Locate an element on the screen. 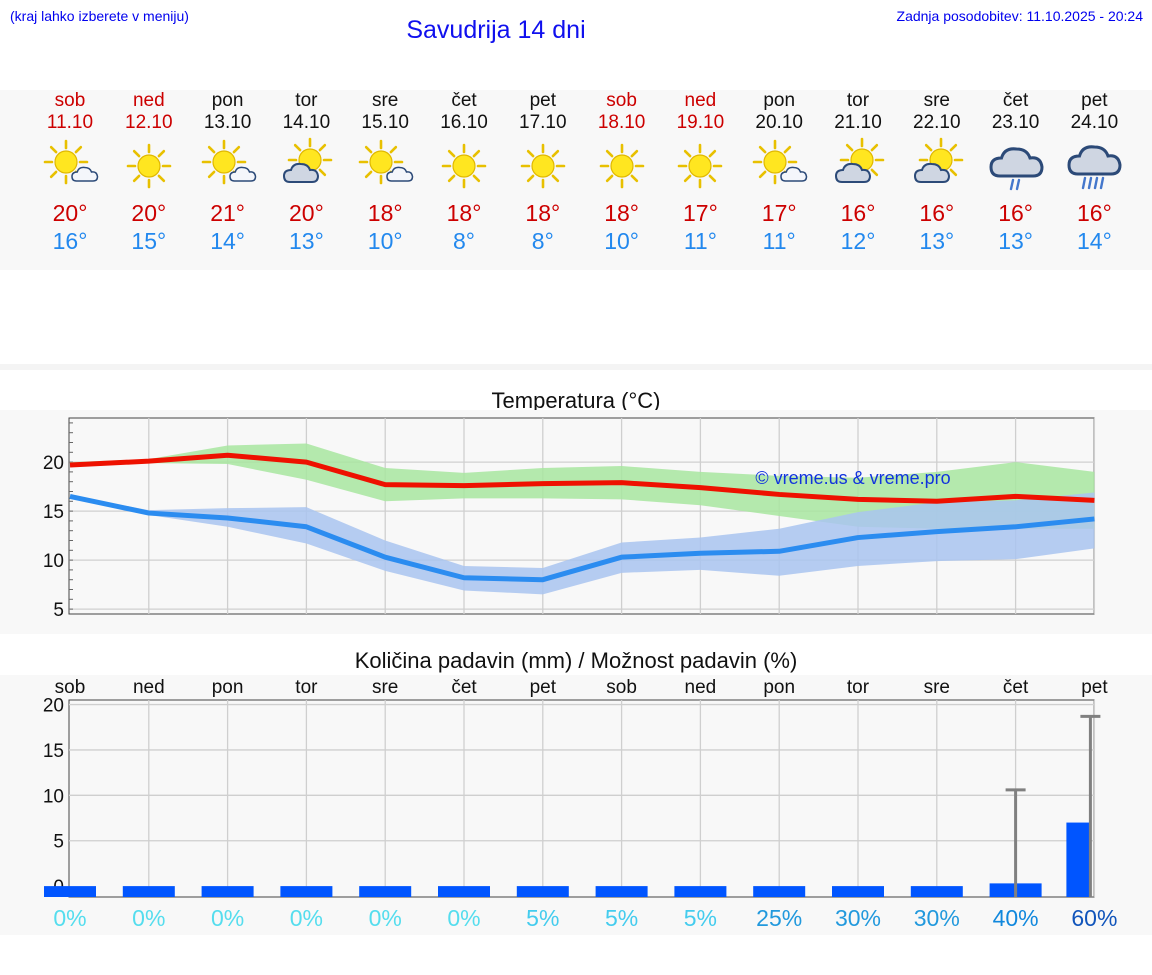 The width and height of the screenshot is (1152, 975). page-title: Savudrija 14 dni is located at coordinates (496, 30).